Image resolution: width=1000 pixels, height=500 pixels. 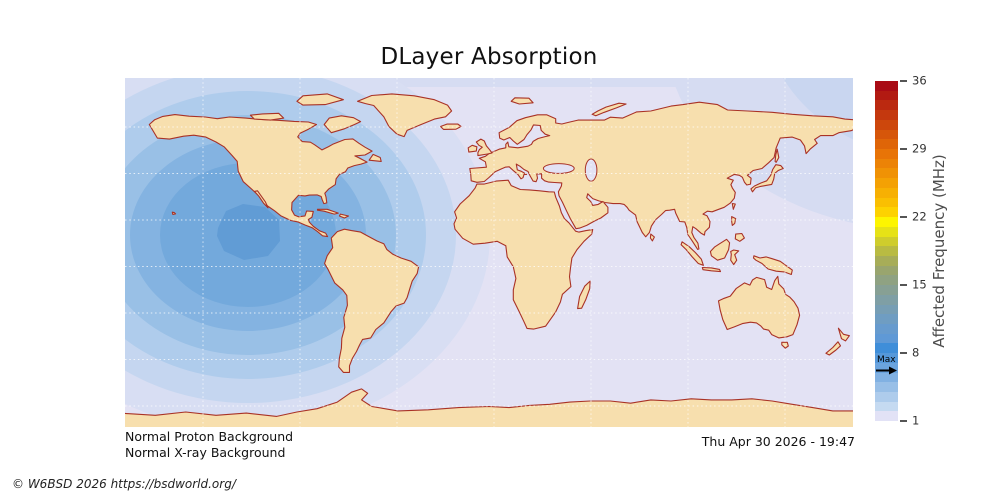 What do you see at coordinates (919, 216) in the screenshot?
I see `tick-label: 22` at bounding box center [919, 216].